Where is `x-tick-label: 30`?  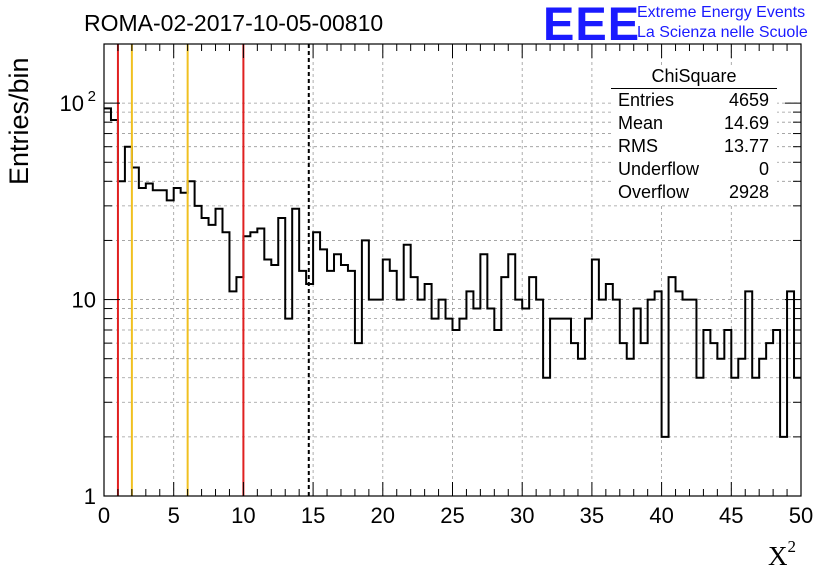
x-tick-label: 30 is located at coordinates (522, 515).